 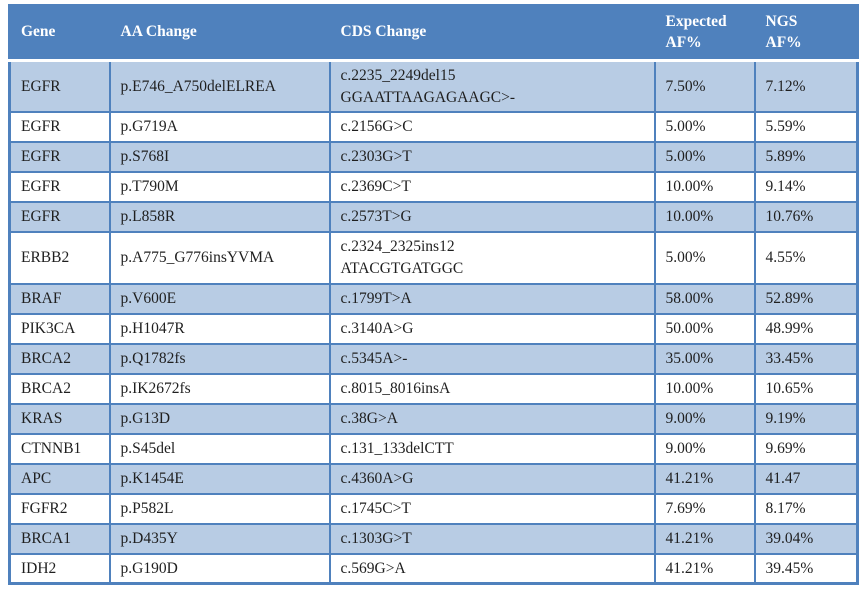 What do you see at coordinates (219, 388) in the screenshot?
I see `cell-aa-change: p.IK2672fs` at bounding box center [219, 388].